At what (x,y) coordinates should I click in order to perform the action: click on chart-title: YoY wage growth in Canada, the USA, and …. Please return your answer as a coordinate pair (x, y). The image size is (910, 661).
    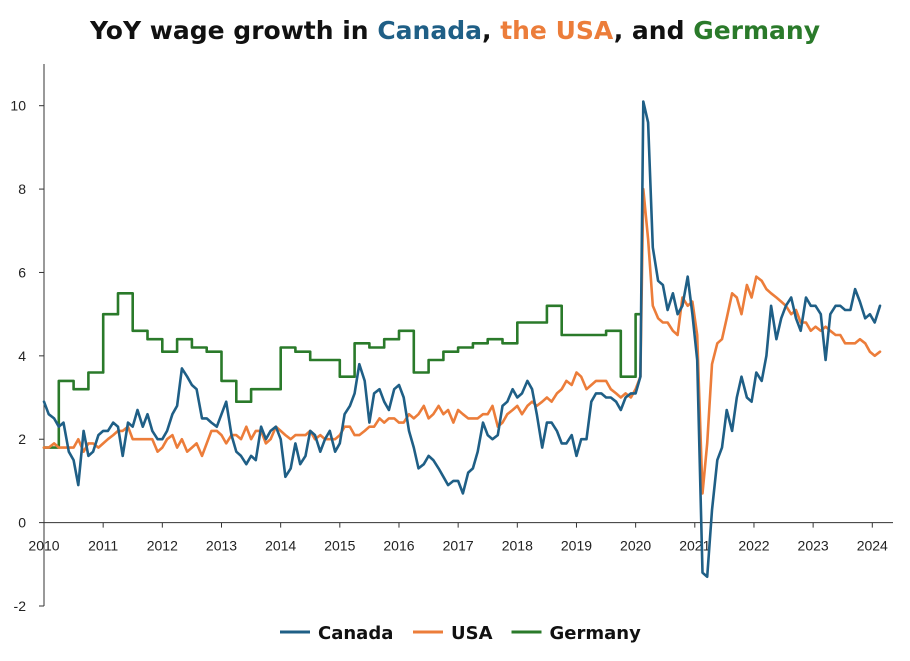
    Looking at the image, I should click on (454, 30).